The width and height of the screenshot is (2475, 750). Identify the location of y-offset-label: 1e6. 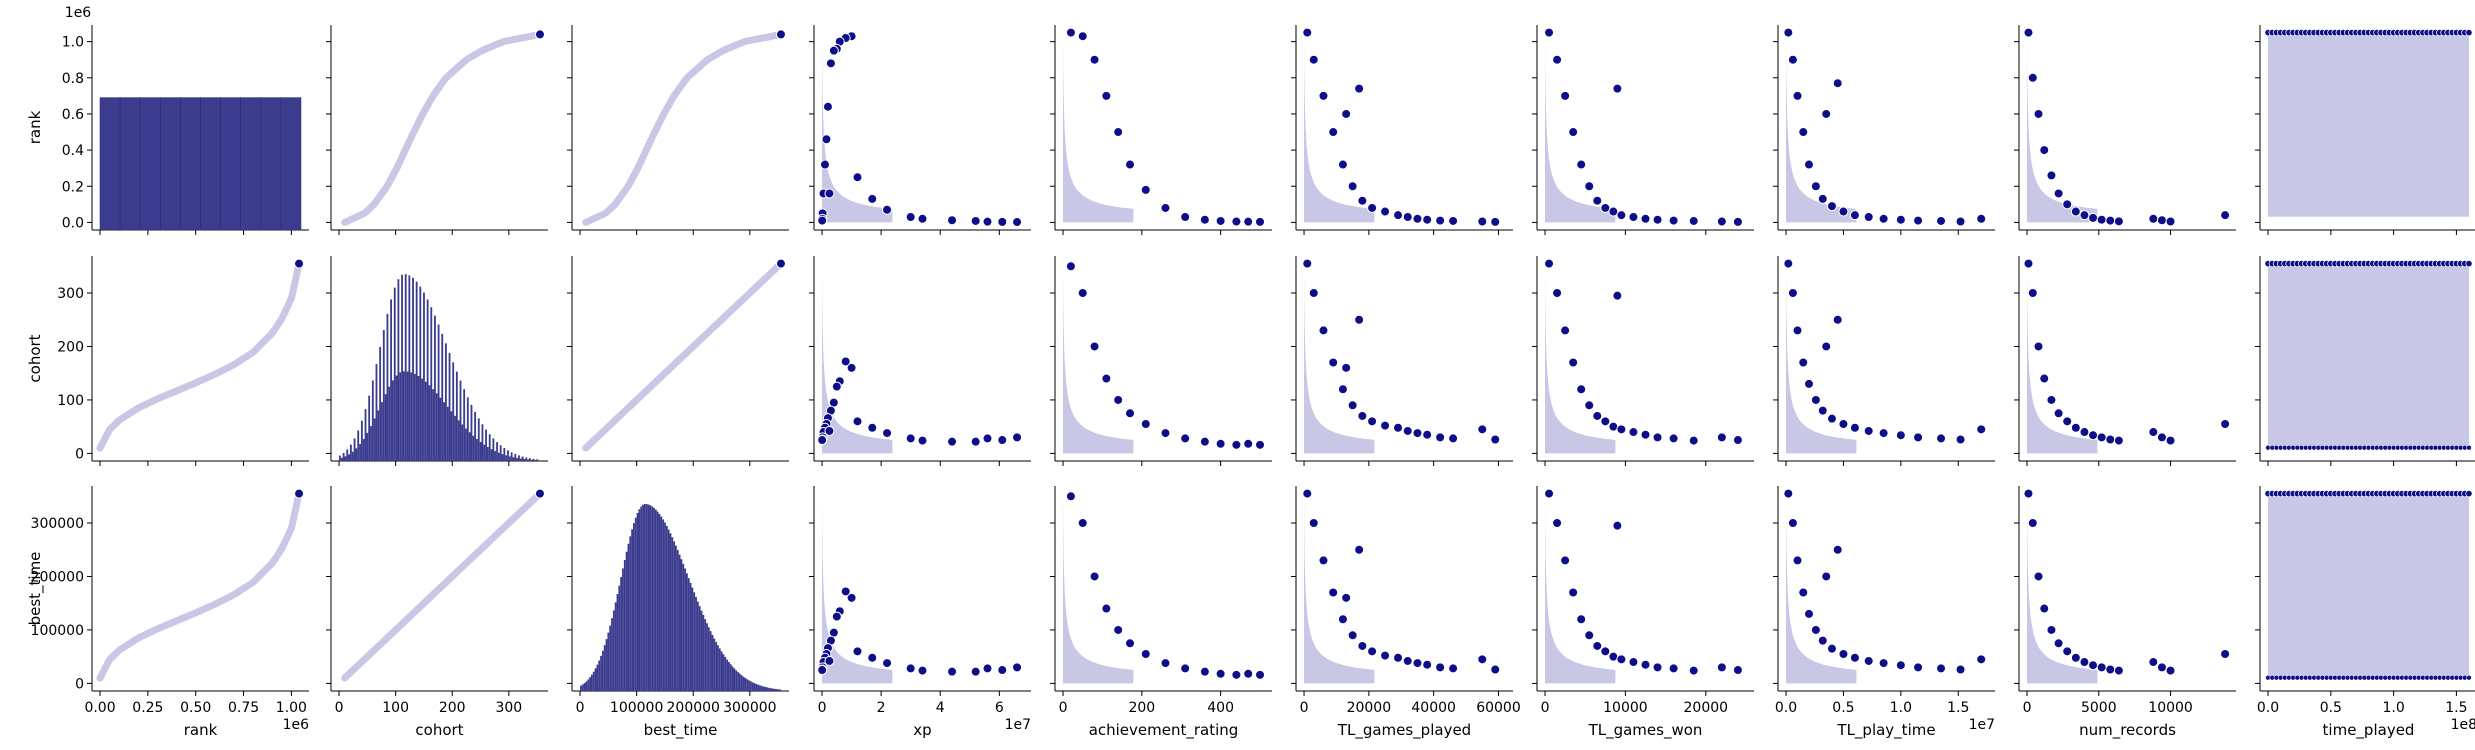
(78, 13).